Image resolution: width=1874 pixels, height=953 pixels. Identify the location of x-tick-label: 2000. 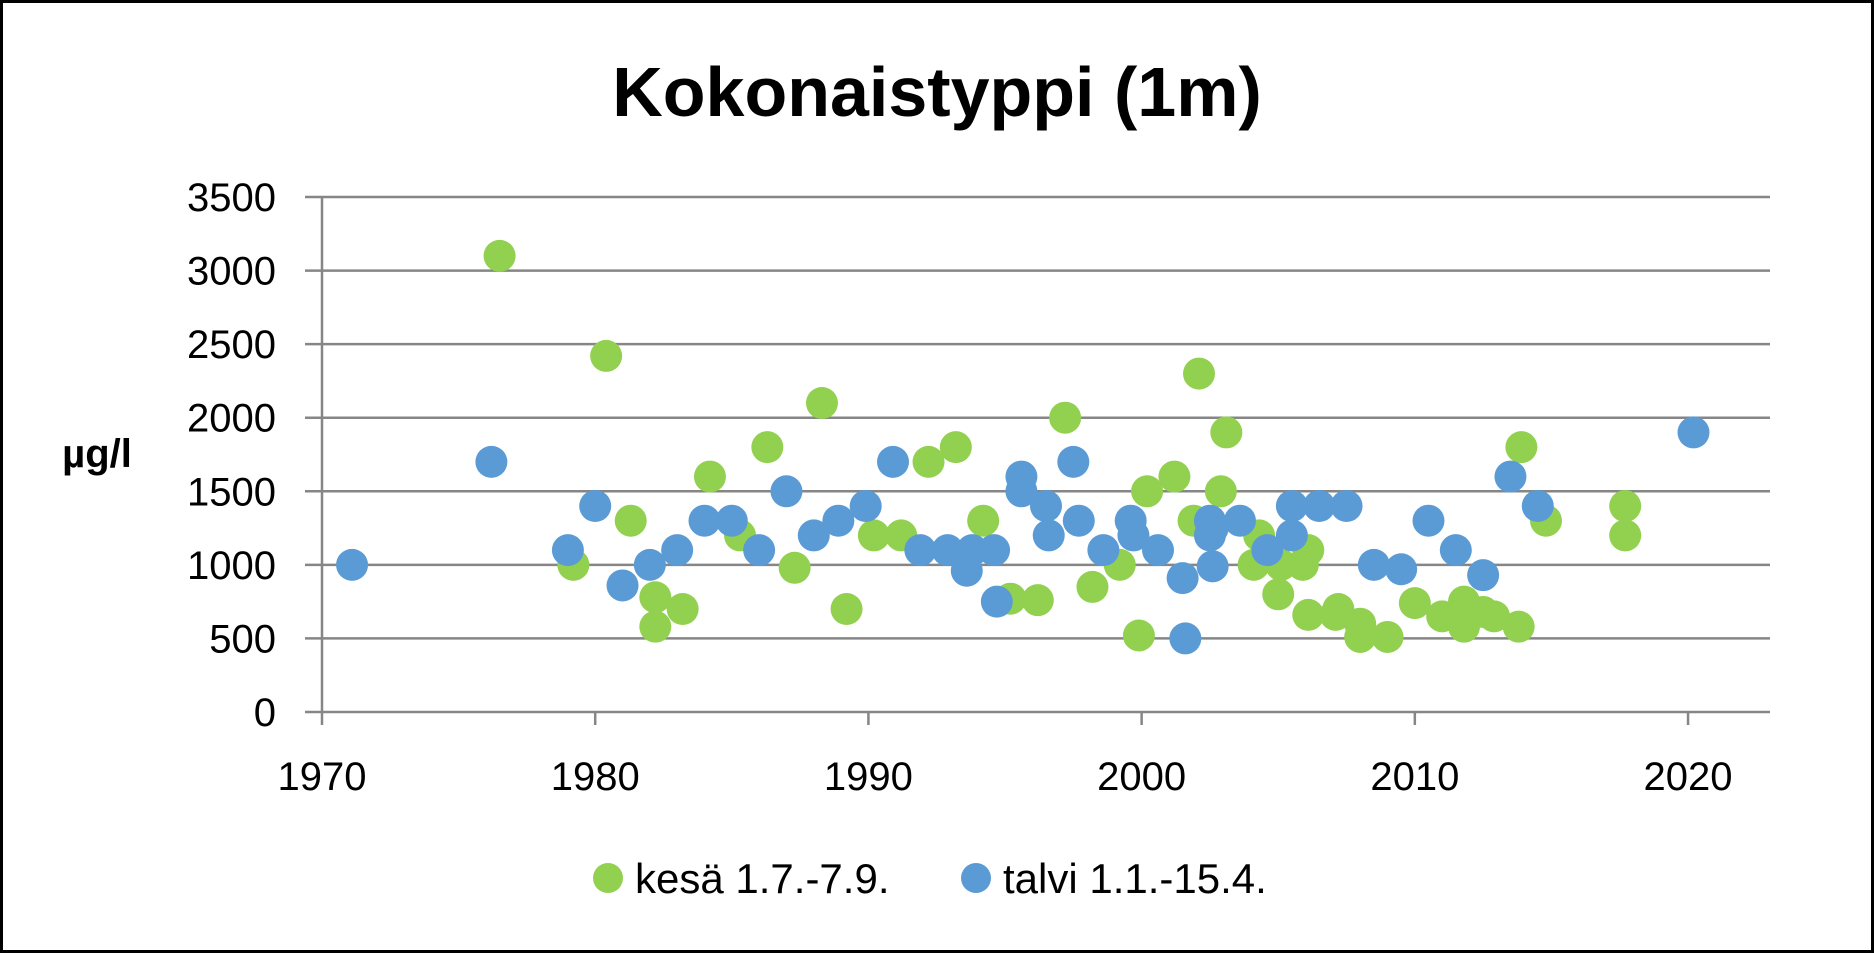
(1141, 777).